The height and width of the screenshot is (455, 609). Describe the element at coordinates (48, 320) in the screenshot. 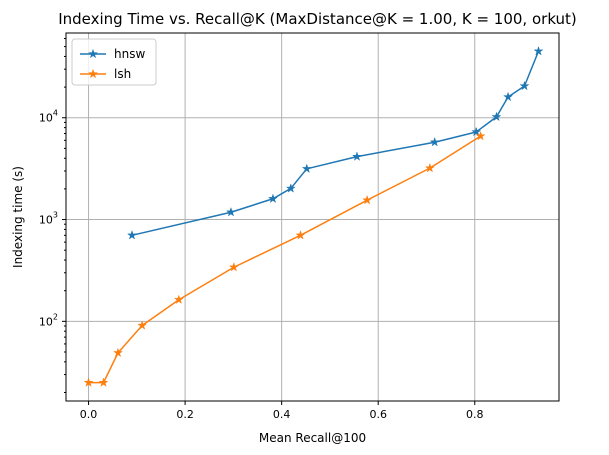

I see `y-tick-label: 10²` at that location.